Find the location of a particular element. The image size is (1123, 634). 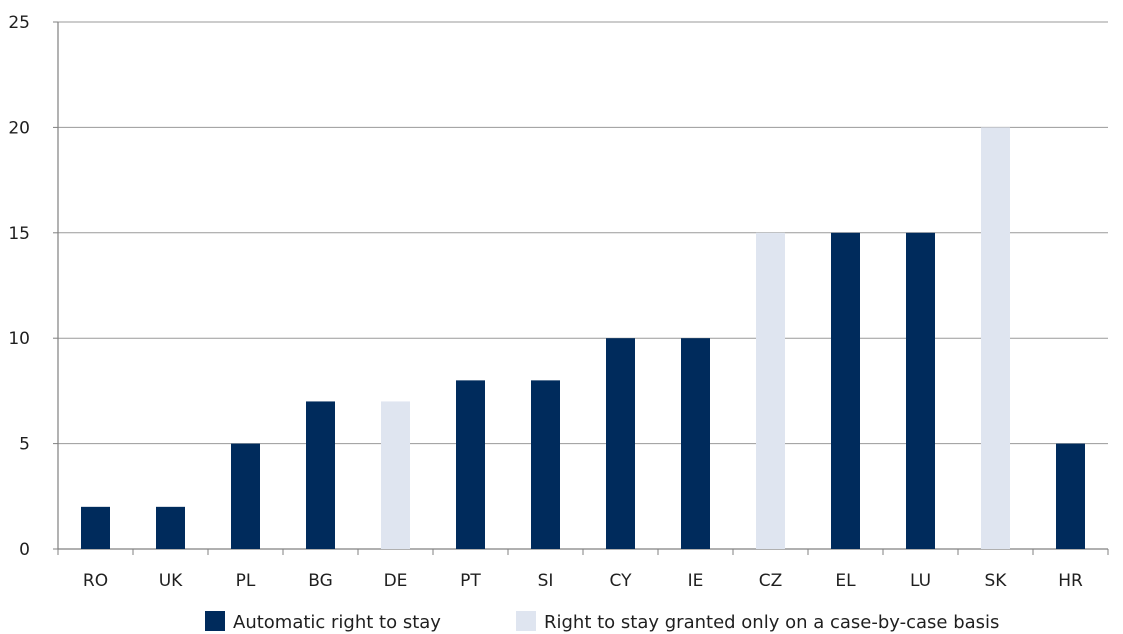

x-tick-label: CZ is located at coordinates (771, 581).